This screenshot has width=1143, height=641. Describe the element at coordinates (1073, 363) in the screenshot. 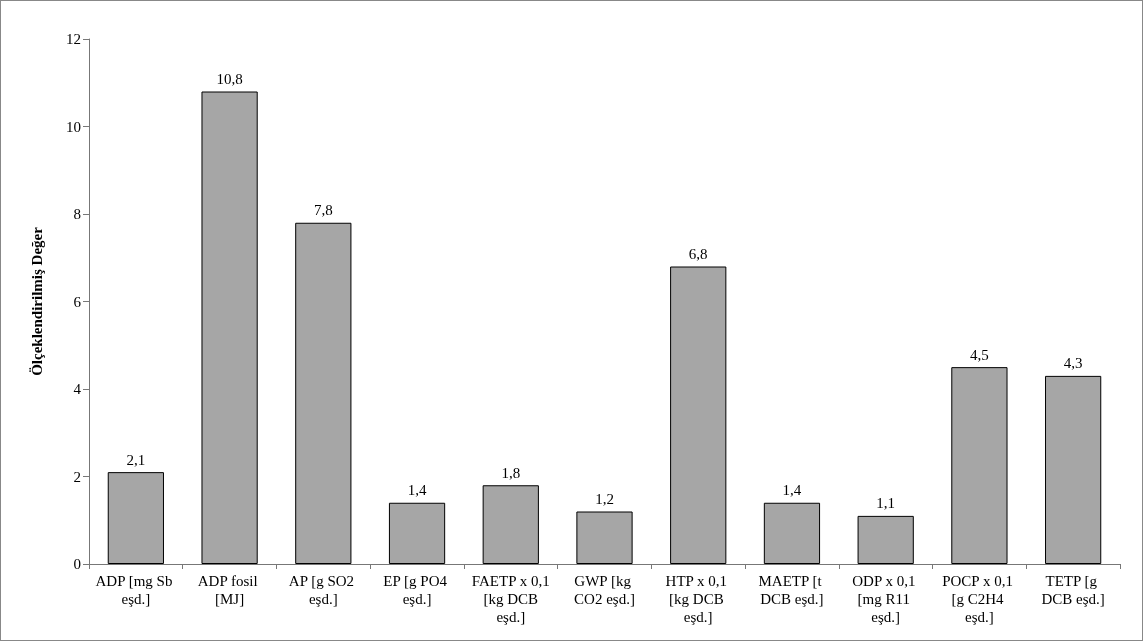

I see `data-label: 4,3` at that location.